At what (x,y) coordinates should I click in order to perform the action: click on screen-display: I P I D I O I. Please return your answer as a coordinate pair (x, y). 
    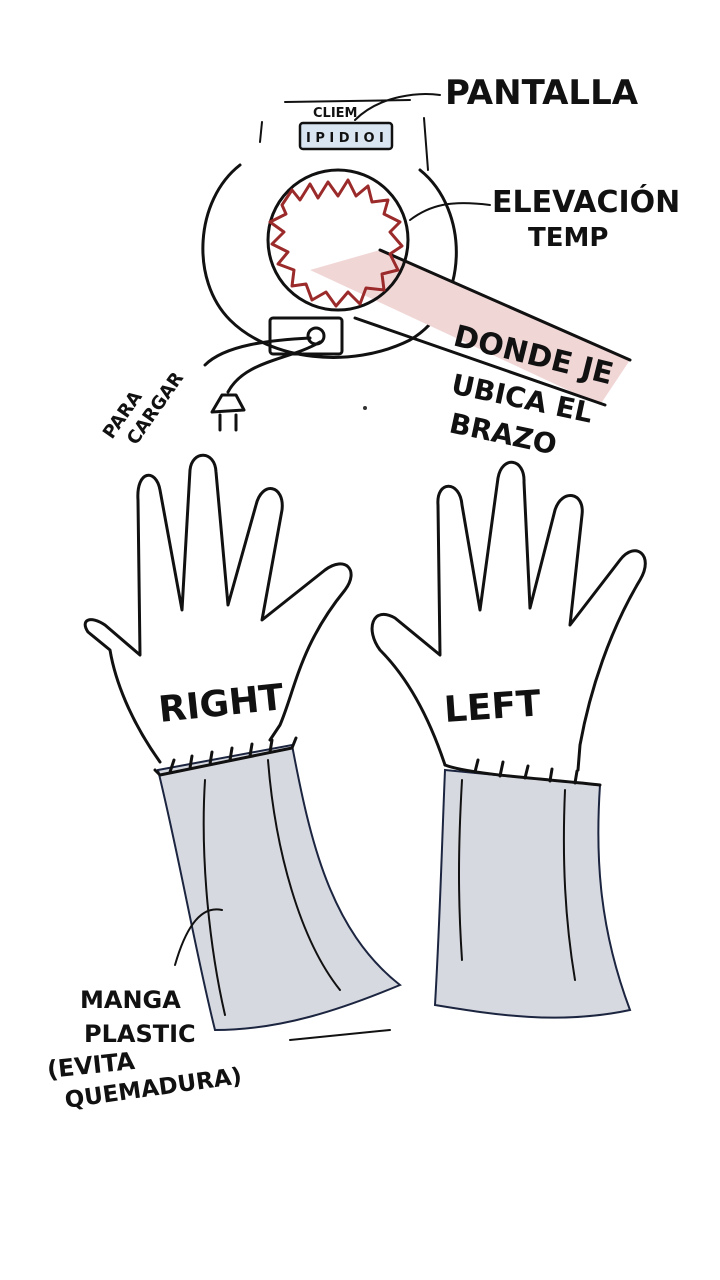
    Looking at the image, I should click on (345, 138).